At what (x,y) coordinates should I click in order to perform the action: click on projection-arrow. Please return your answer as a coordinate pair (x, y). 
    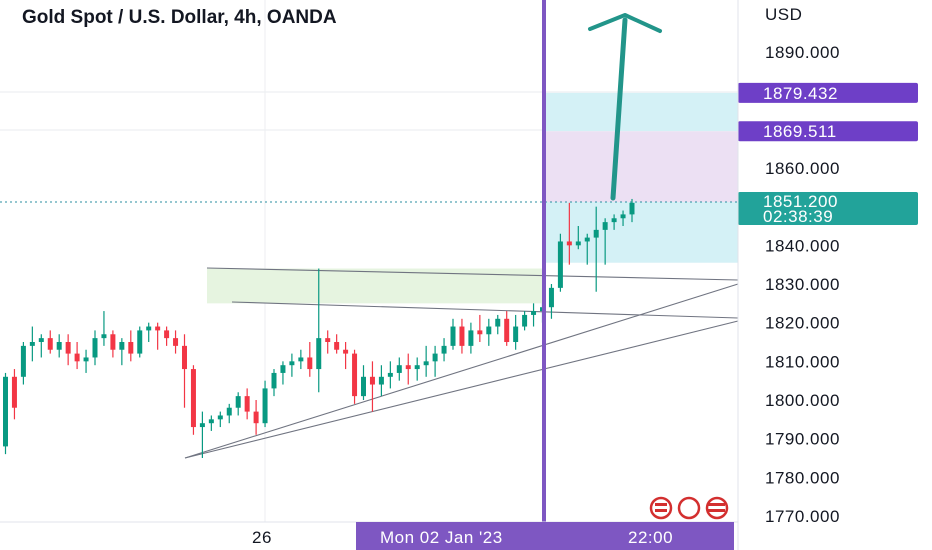
    Looking at the image, I should click on (625, 107).